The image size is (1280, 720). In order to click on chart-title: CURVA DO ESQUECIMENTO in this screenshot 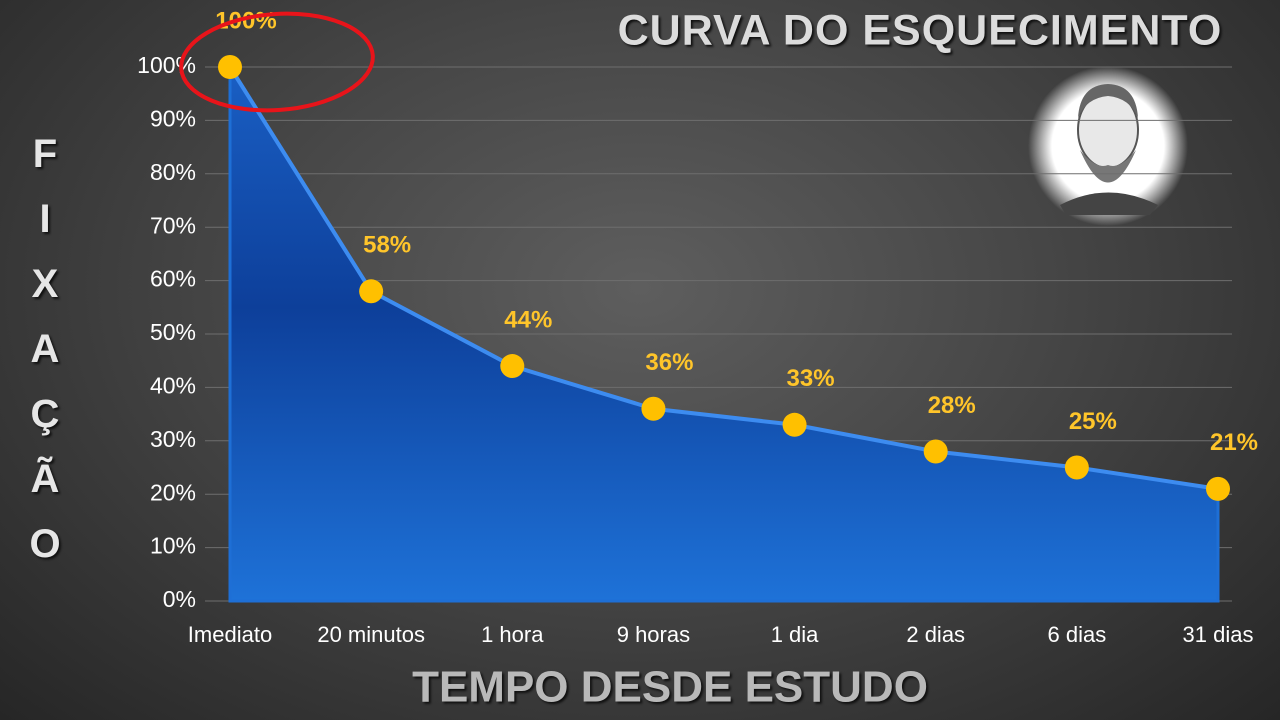, I will do `click(920, 30)`.